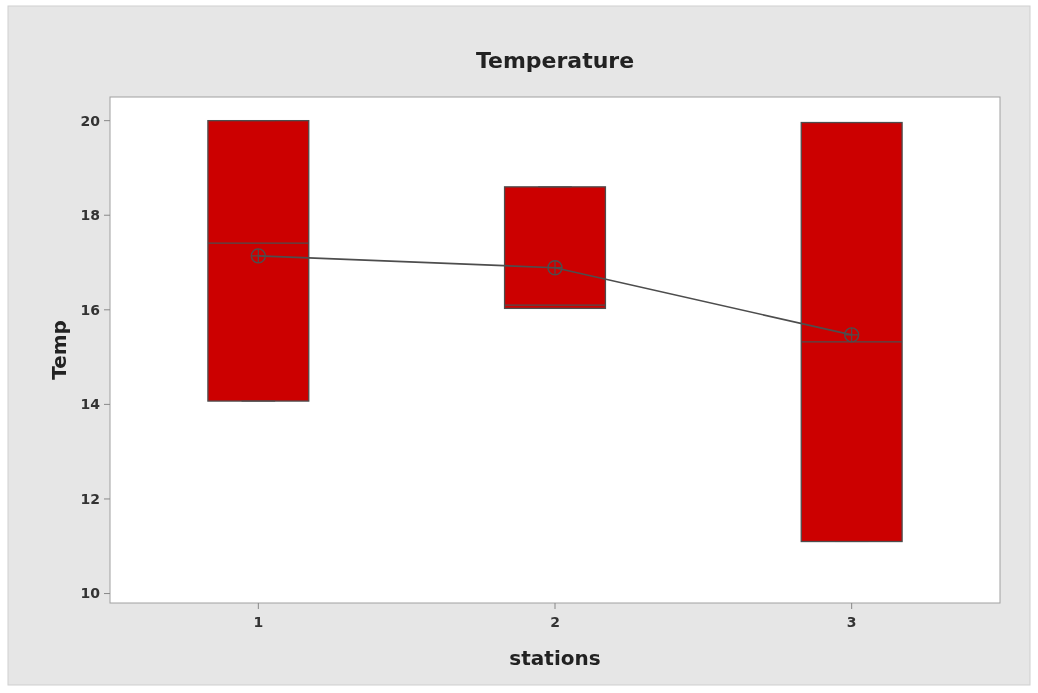 This screenshot has height=693, width=1038. What do you see at coordinates (555, 622) in the screenshot?
I see `x-tick-label: 2` at bounding box center [555, 622].